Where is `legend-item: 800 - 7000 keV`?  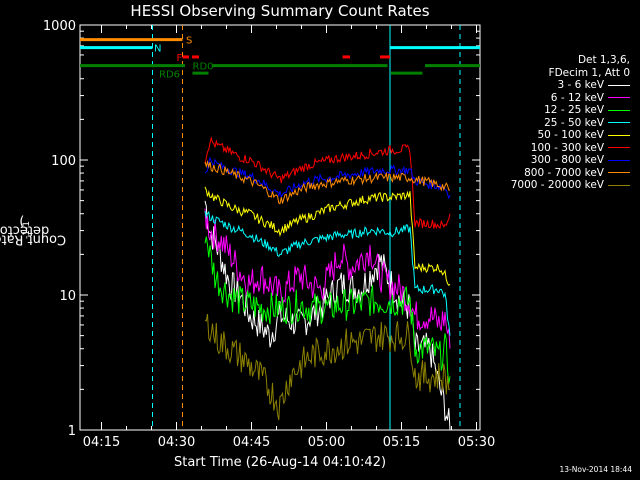
legend-item: 800 - 7000 keV is located at coordinates (570, 173).